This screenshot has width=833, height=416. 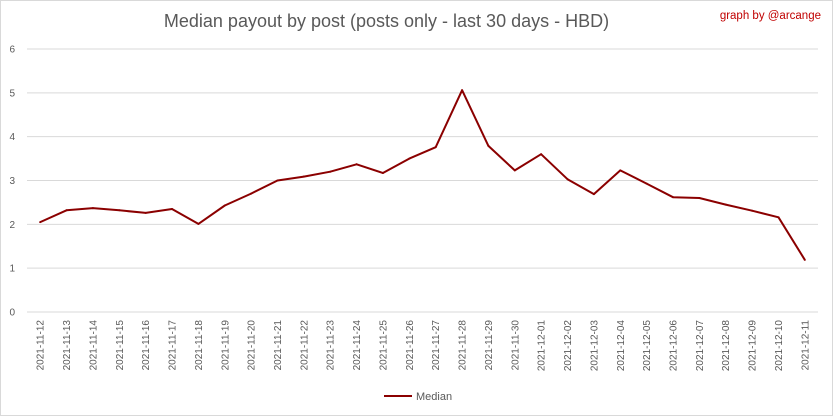 I want to click on legend: Median, so click(x=418, y=397).